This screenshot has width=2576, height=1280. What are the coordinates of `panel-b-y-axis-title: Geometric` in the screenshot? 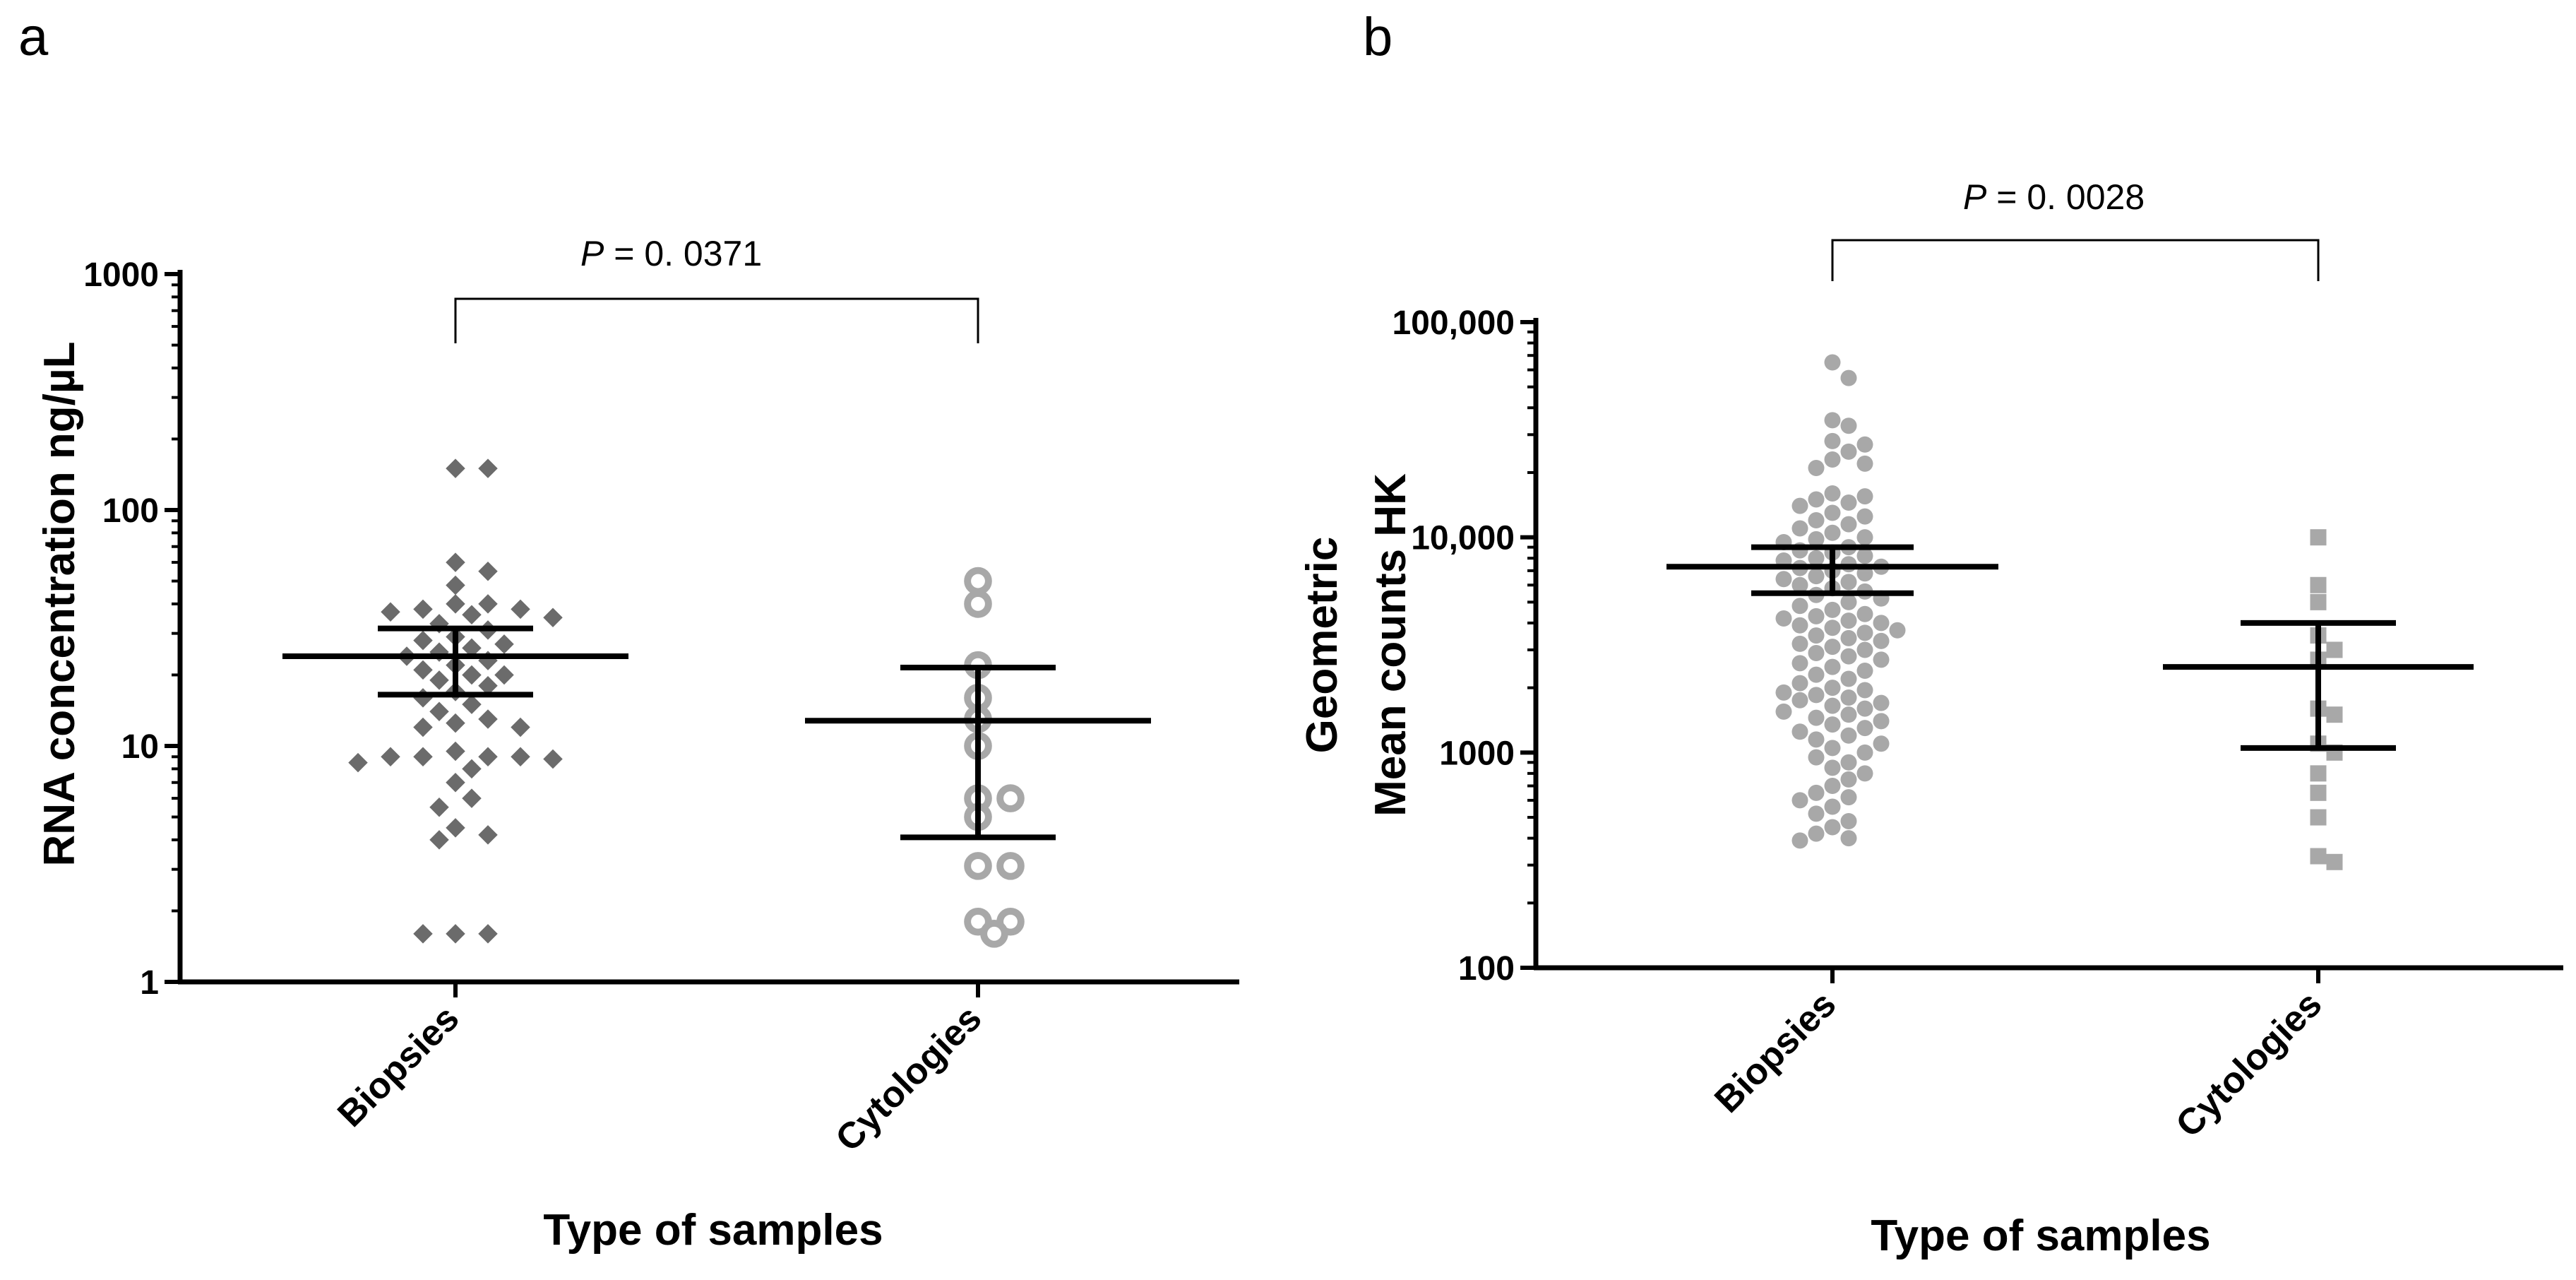 It's located at (1322, 645).